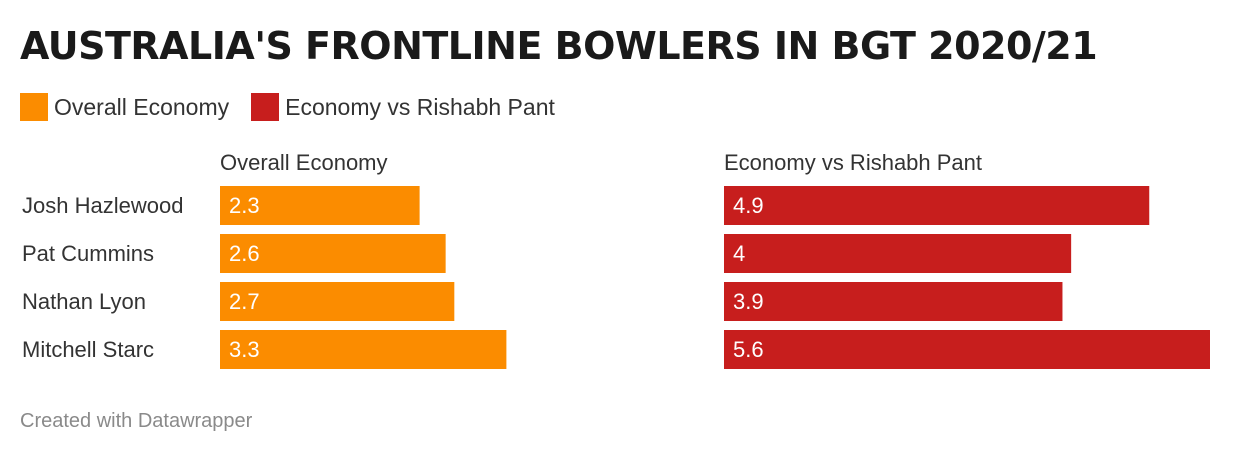 This screenshot has height=458, width=1240. Describe the element at coordinates (893, 301) in the screenshot. I see `bar-economy-vs-rishabh-pant-nathan-lyon` at that location.